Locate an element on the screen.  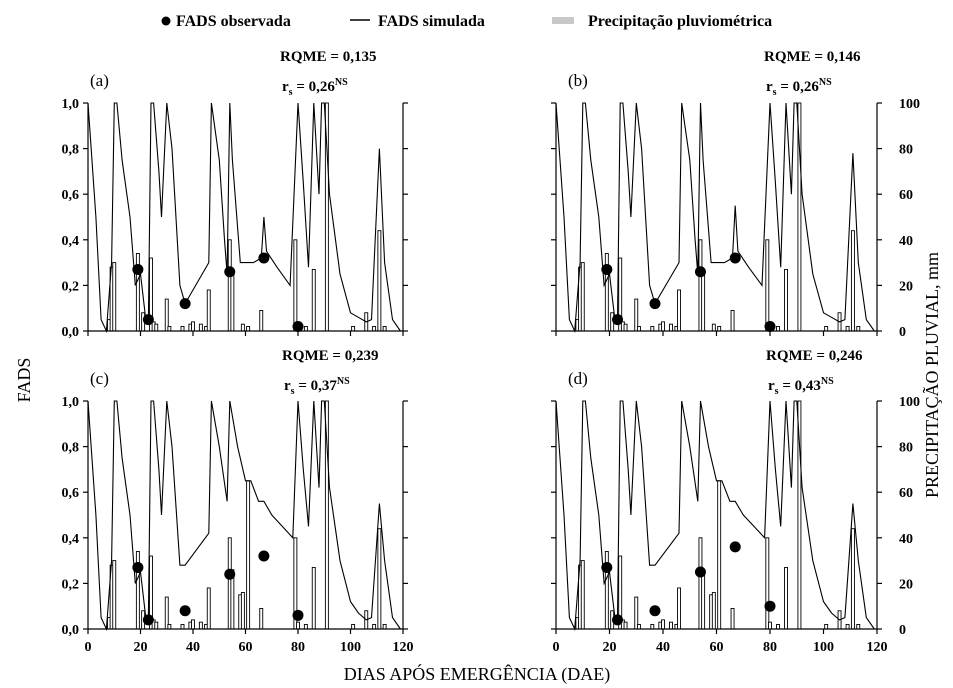
panel-b-rqme: RQME = 0,146 is located at coordinates (812, 57).